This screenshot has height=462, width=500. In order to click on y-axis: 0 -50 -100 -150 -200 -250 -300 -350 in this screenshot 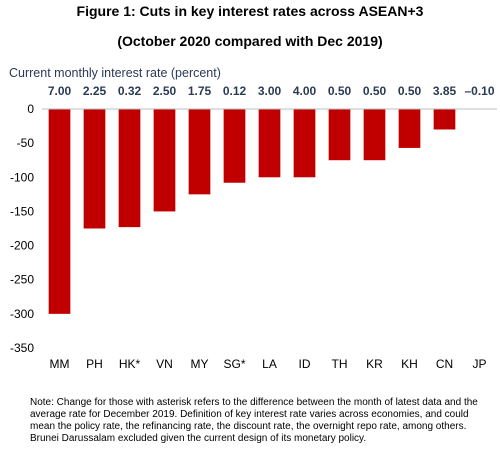, I will do `click(22, 228)`.